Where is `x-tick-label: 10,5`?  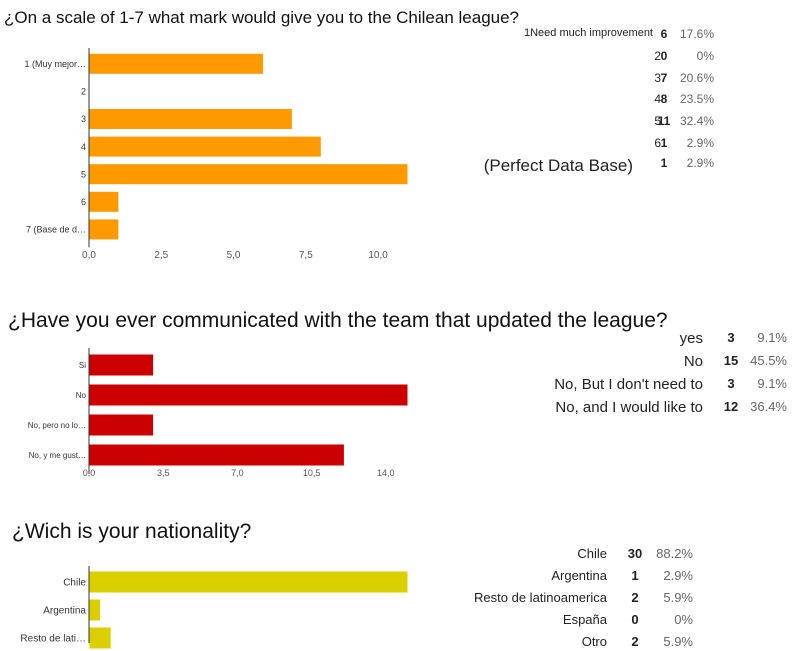 x-tick-label: 10,5 is located at coordinates (312, 473).